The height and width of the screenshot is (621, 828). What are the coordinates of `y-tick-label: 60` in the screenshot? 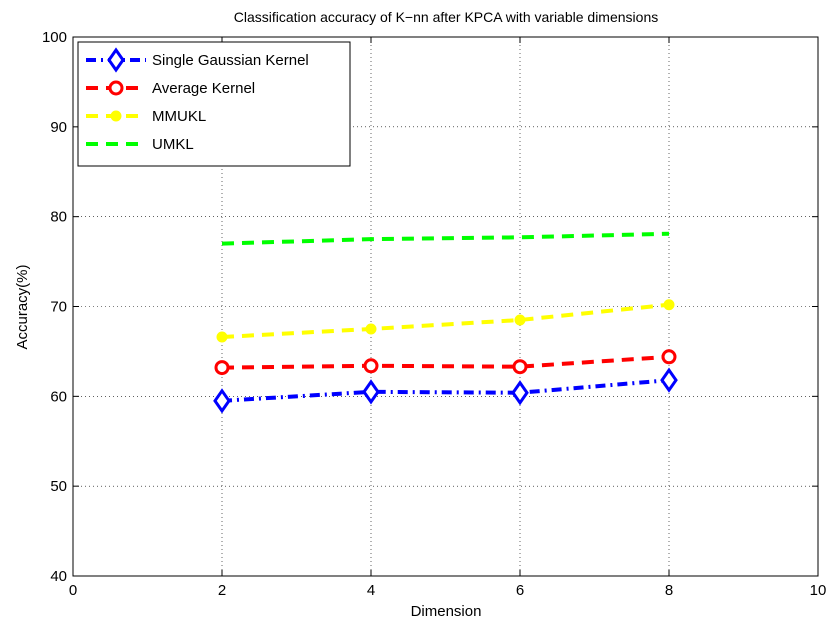 It's located at (58, 396).